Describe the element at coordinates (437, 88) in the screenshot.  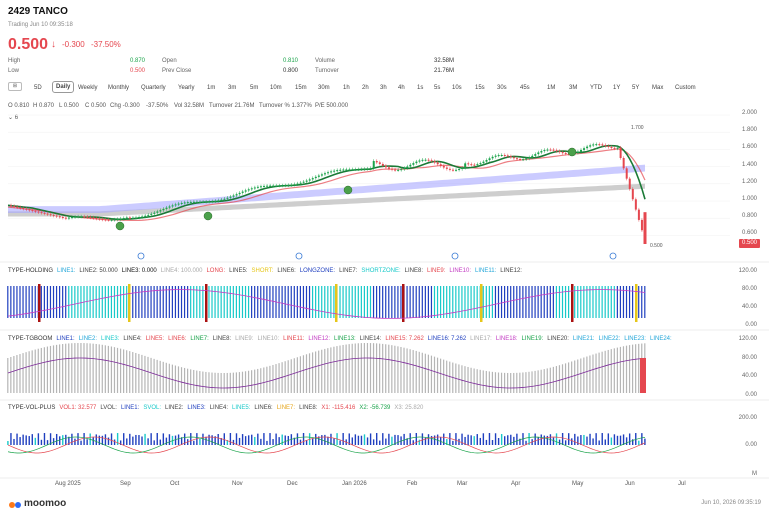
I see `period-5s: 5s` at that location.